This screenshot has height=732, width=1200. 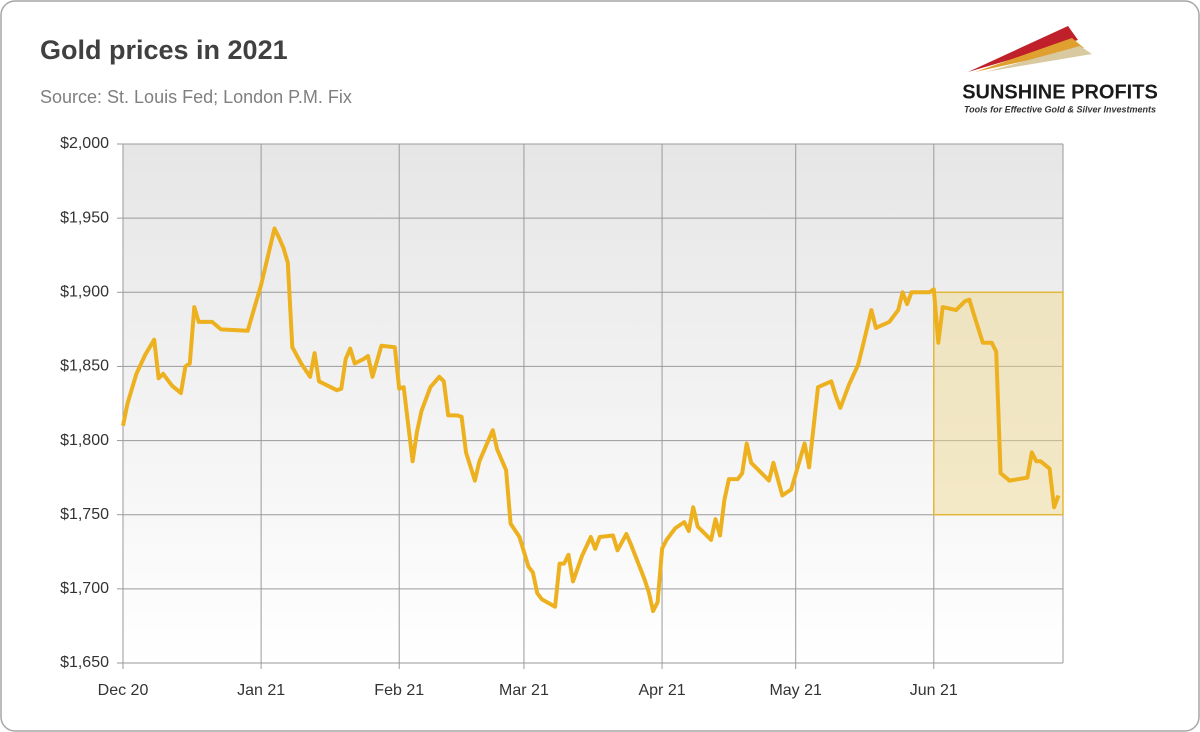 I want to click on chart-subtitle: Source: St. Louis Fed; London P.M. Fix, so click(x=196, y=97).